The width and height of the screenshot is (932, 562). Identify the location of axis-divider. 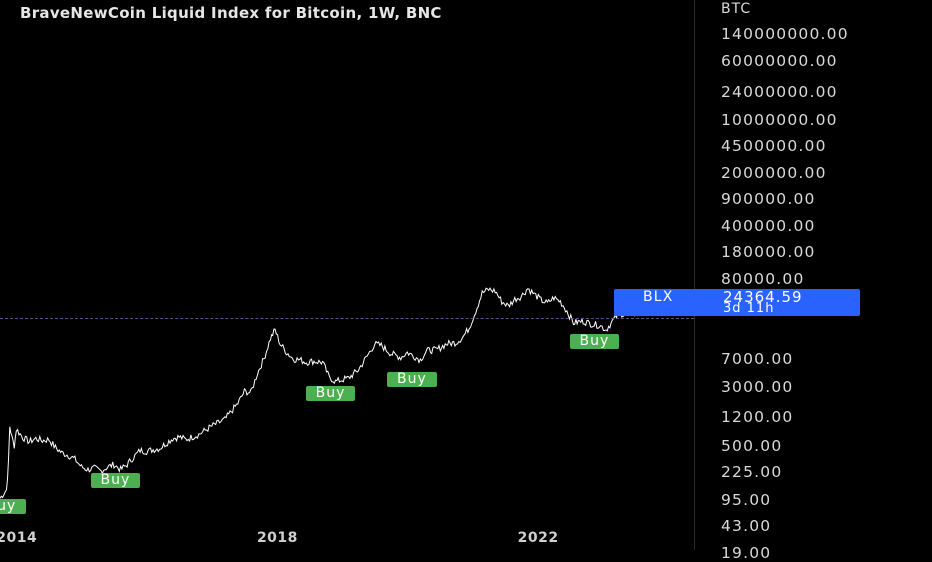
(694, 275).